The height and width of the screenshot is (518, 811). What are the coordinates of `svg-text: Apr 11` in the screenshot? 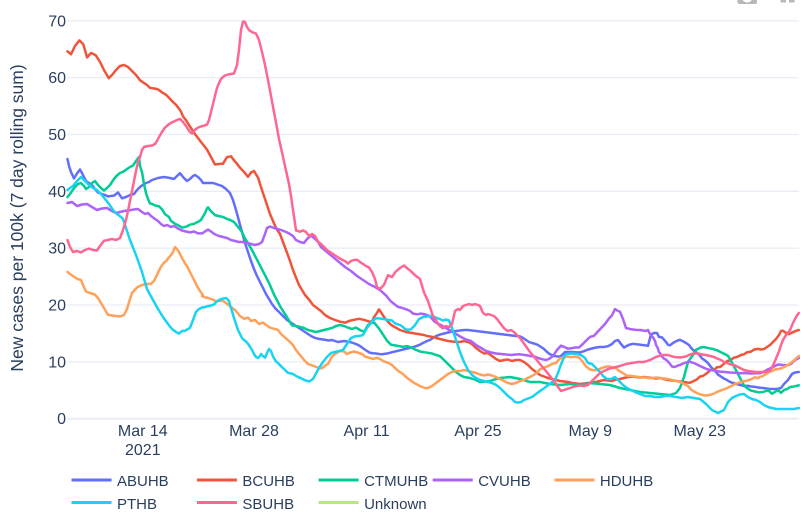 It's located at (367, 431).